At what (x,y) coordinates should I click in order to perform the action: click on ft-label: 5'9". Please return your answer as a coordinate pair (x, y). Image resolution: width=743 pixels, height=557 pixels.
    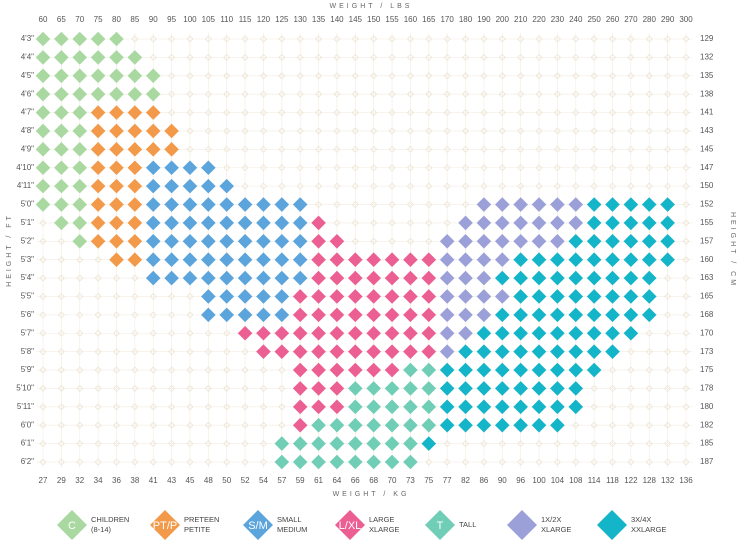
    Looking at the image, I should click on (27, 369).